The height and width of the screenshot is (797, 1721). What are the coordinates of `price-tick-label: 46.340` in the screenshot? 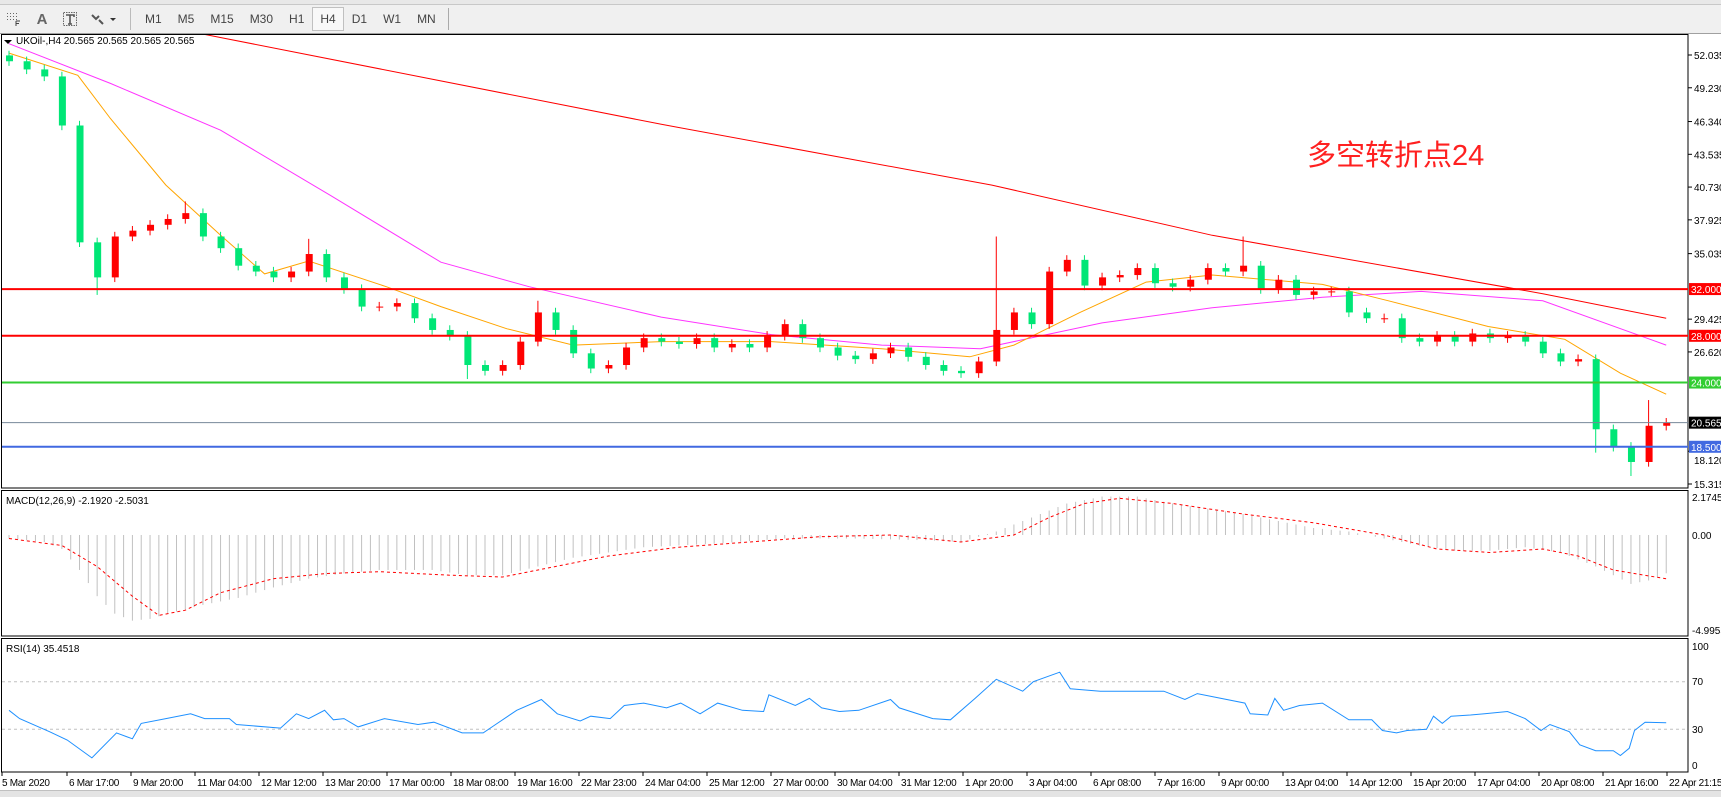 It's located at (1707, 123).